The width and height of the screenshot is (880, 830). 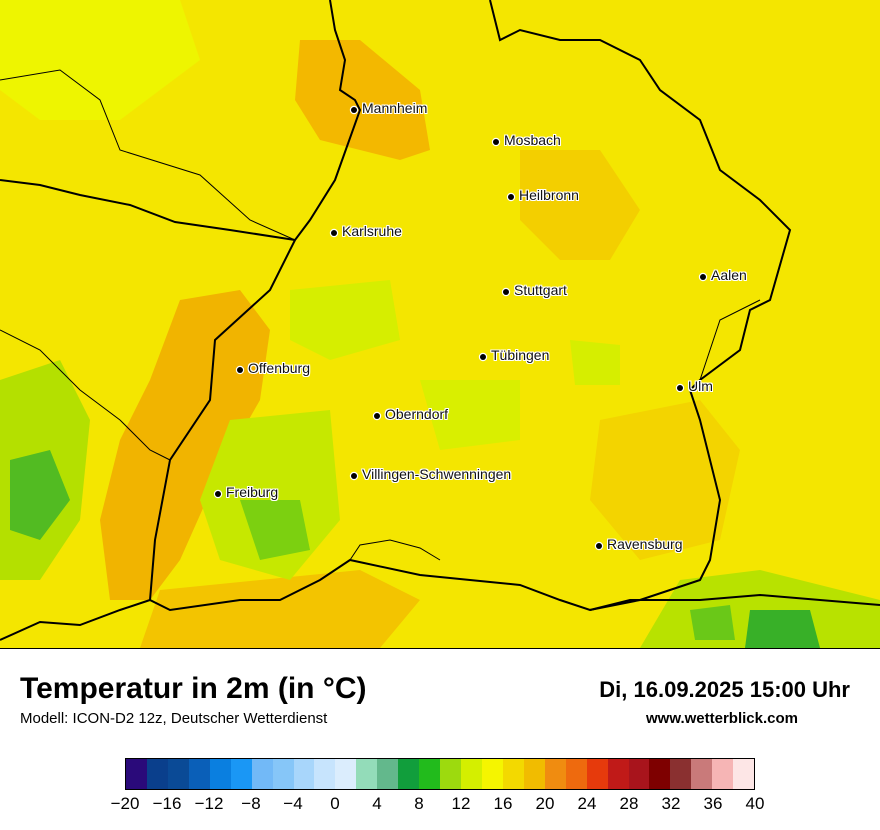 What do you see at coordinates (722, 718) in the screenshot?
I see `website-link: www.wetterblick.com` at bounding box center [722, 718].